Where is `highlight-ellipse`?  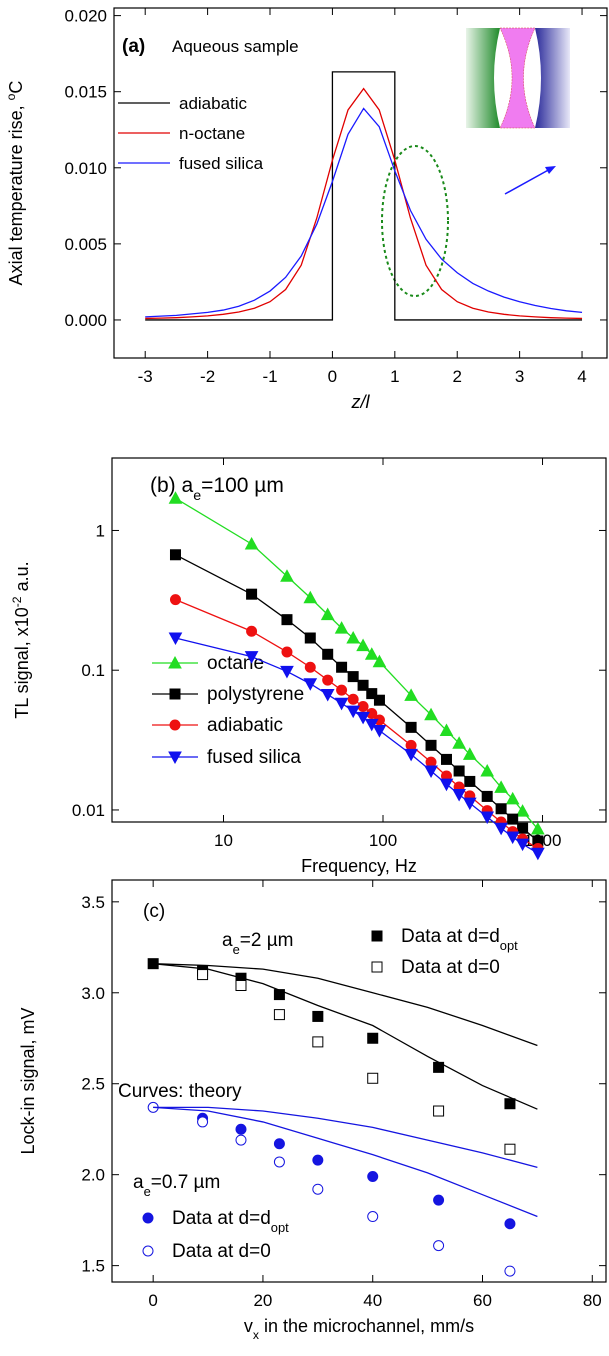 highlight-ellipse is located at coordinates (415, 221).